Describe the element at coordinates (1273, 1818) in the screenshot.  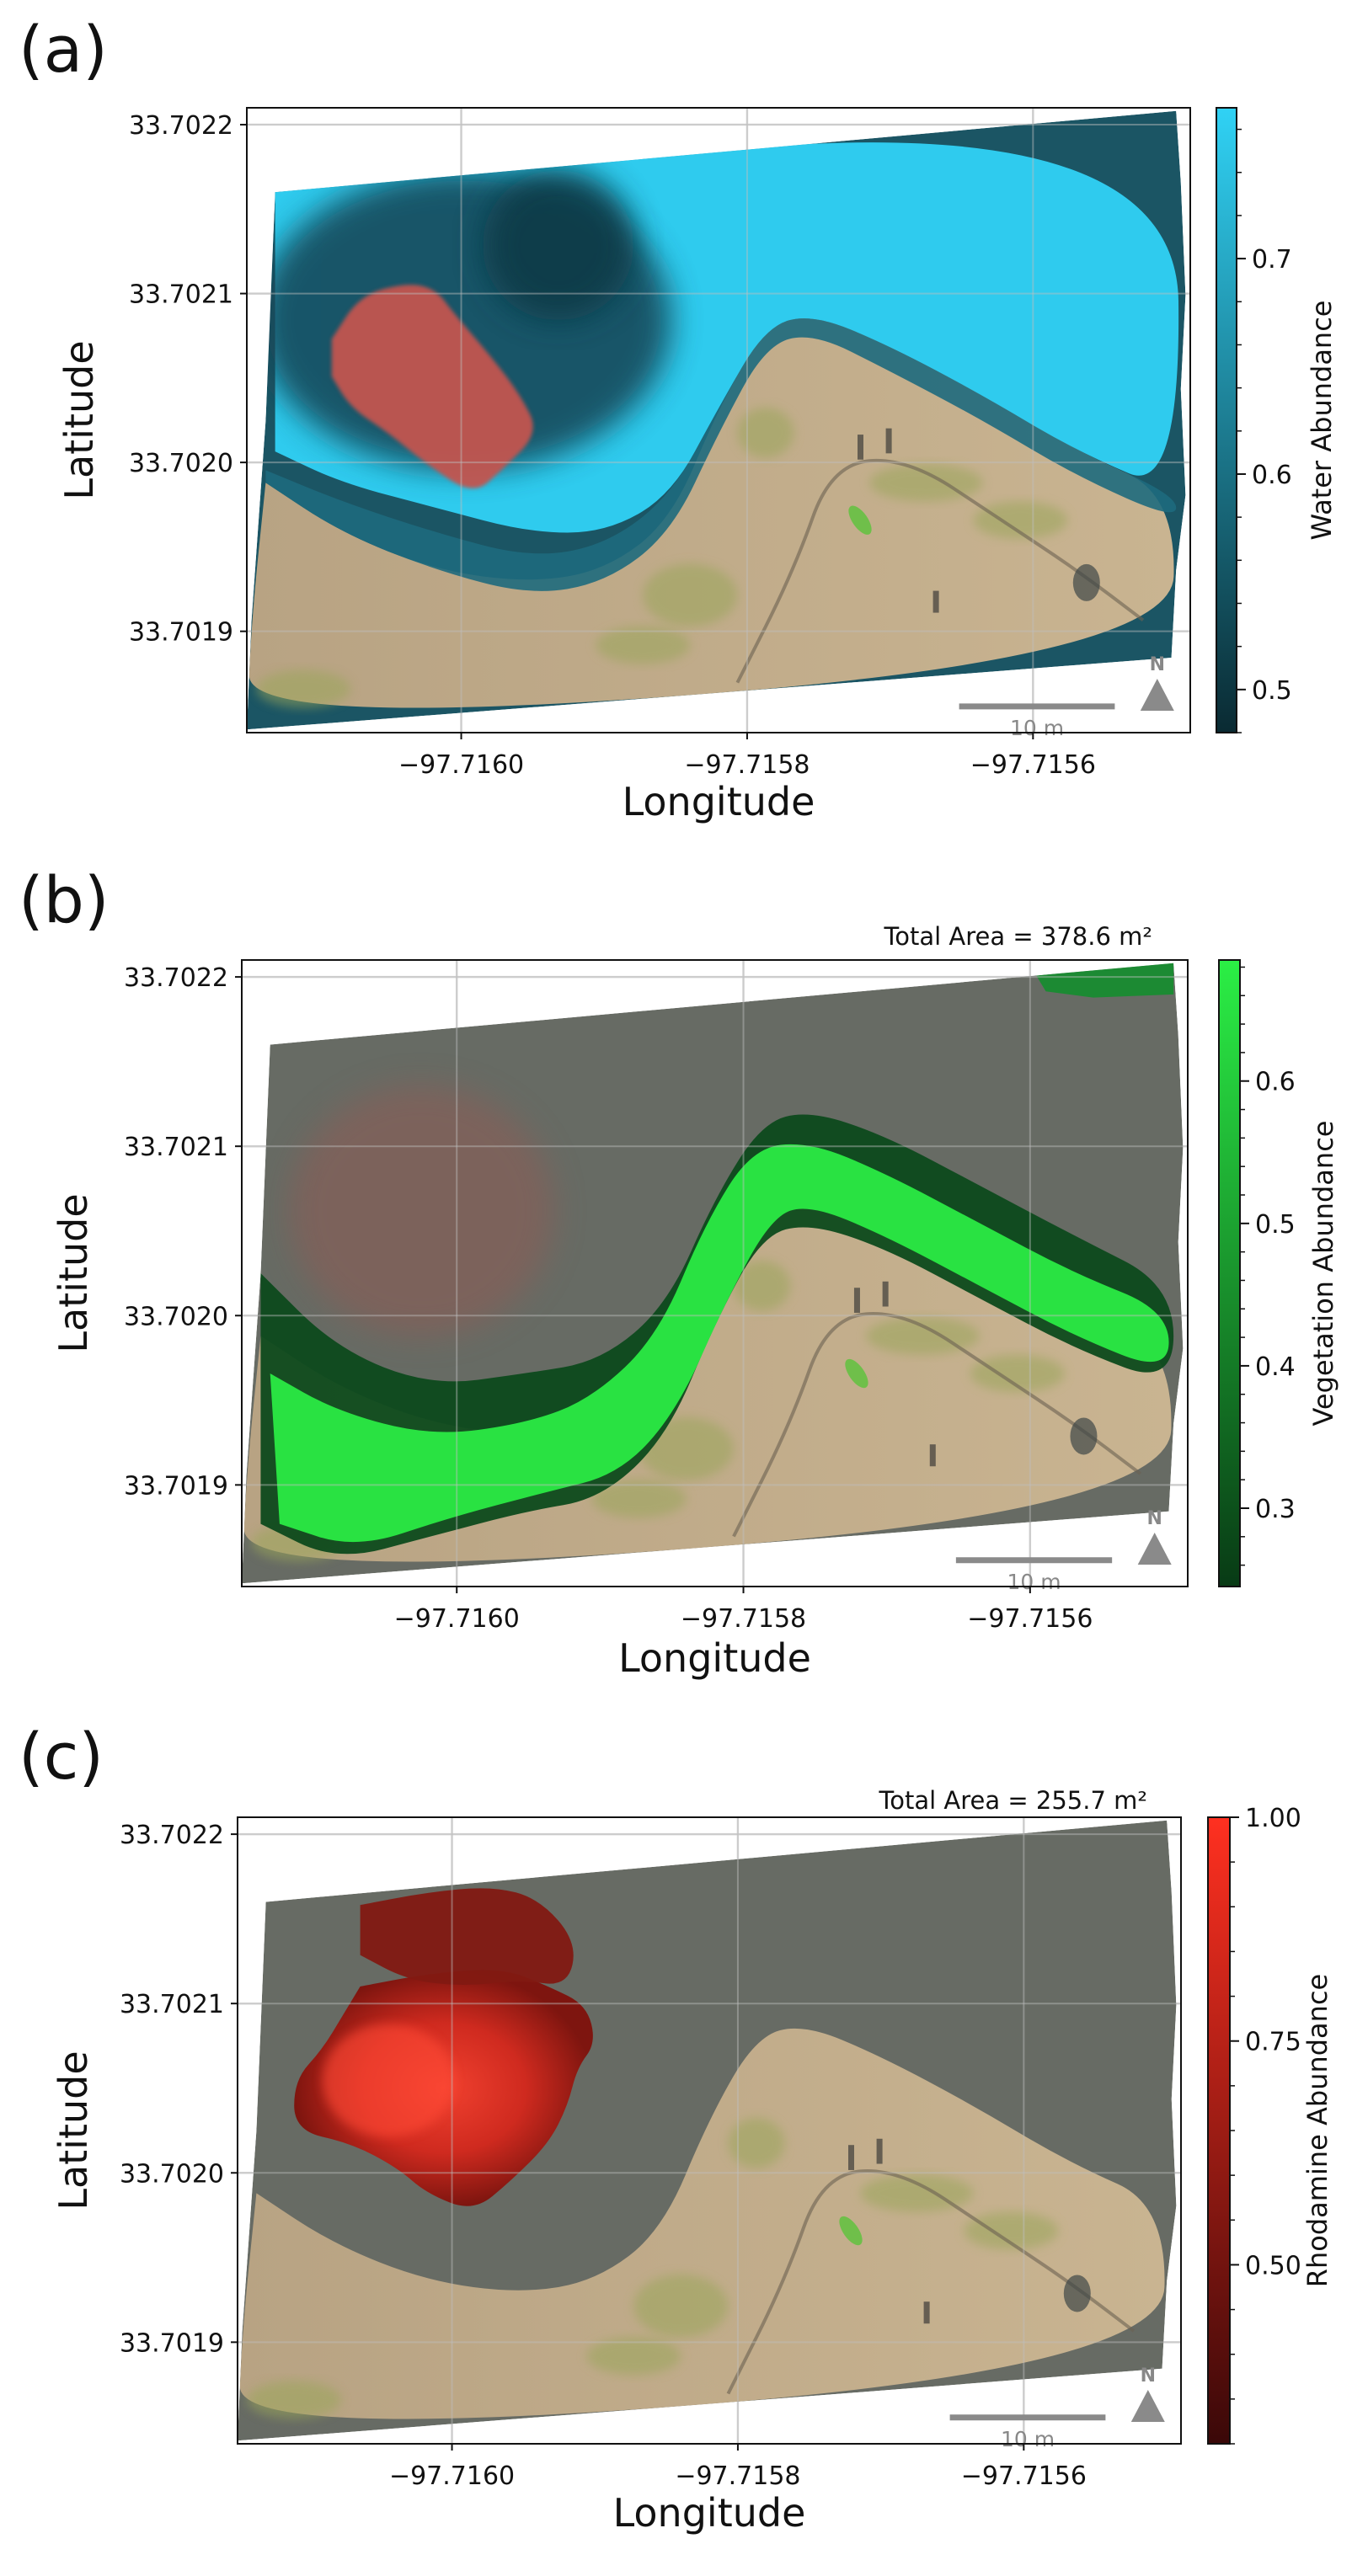
I see `colorbar-tick-label: 1.00` at that location.